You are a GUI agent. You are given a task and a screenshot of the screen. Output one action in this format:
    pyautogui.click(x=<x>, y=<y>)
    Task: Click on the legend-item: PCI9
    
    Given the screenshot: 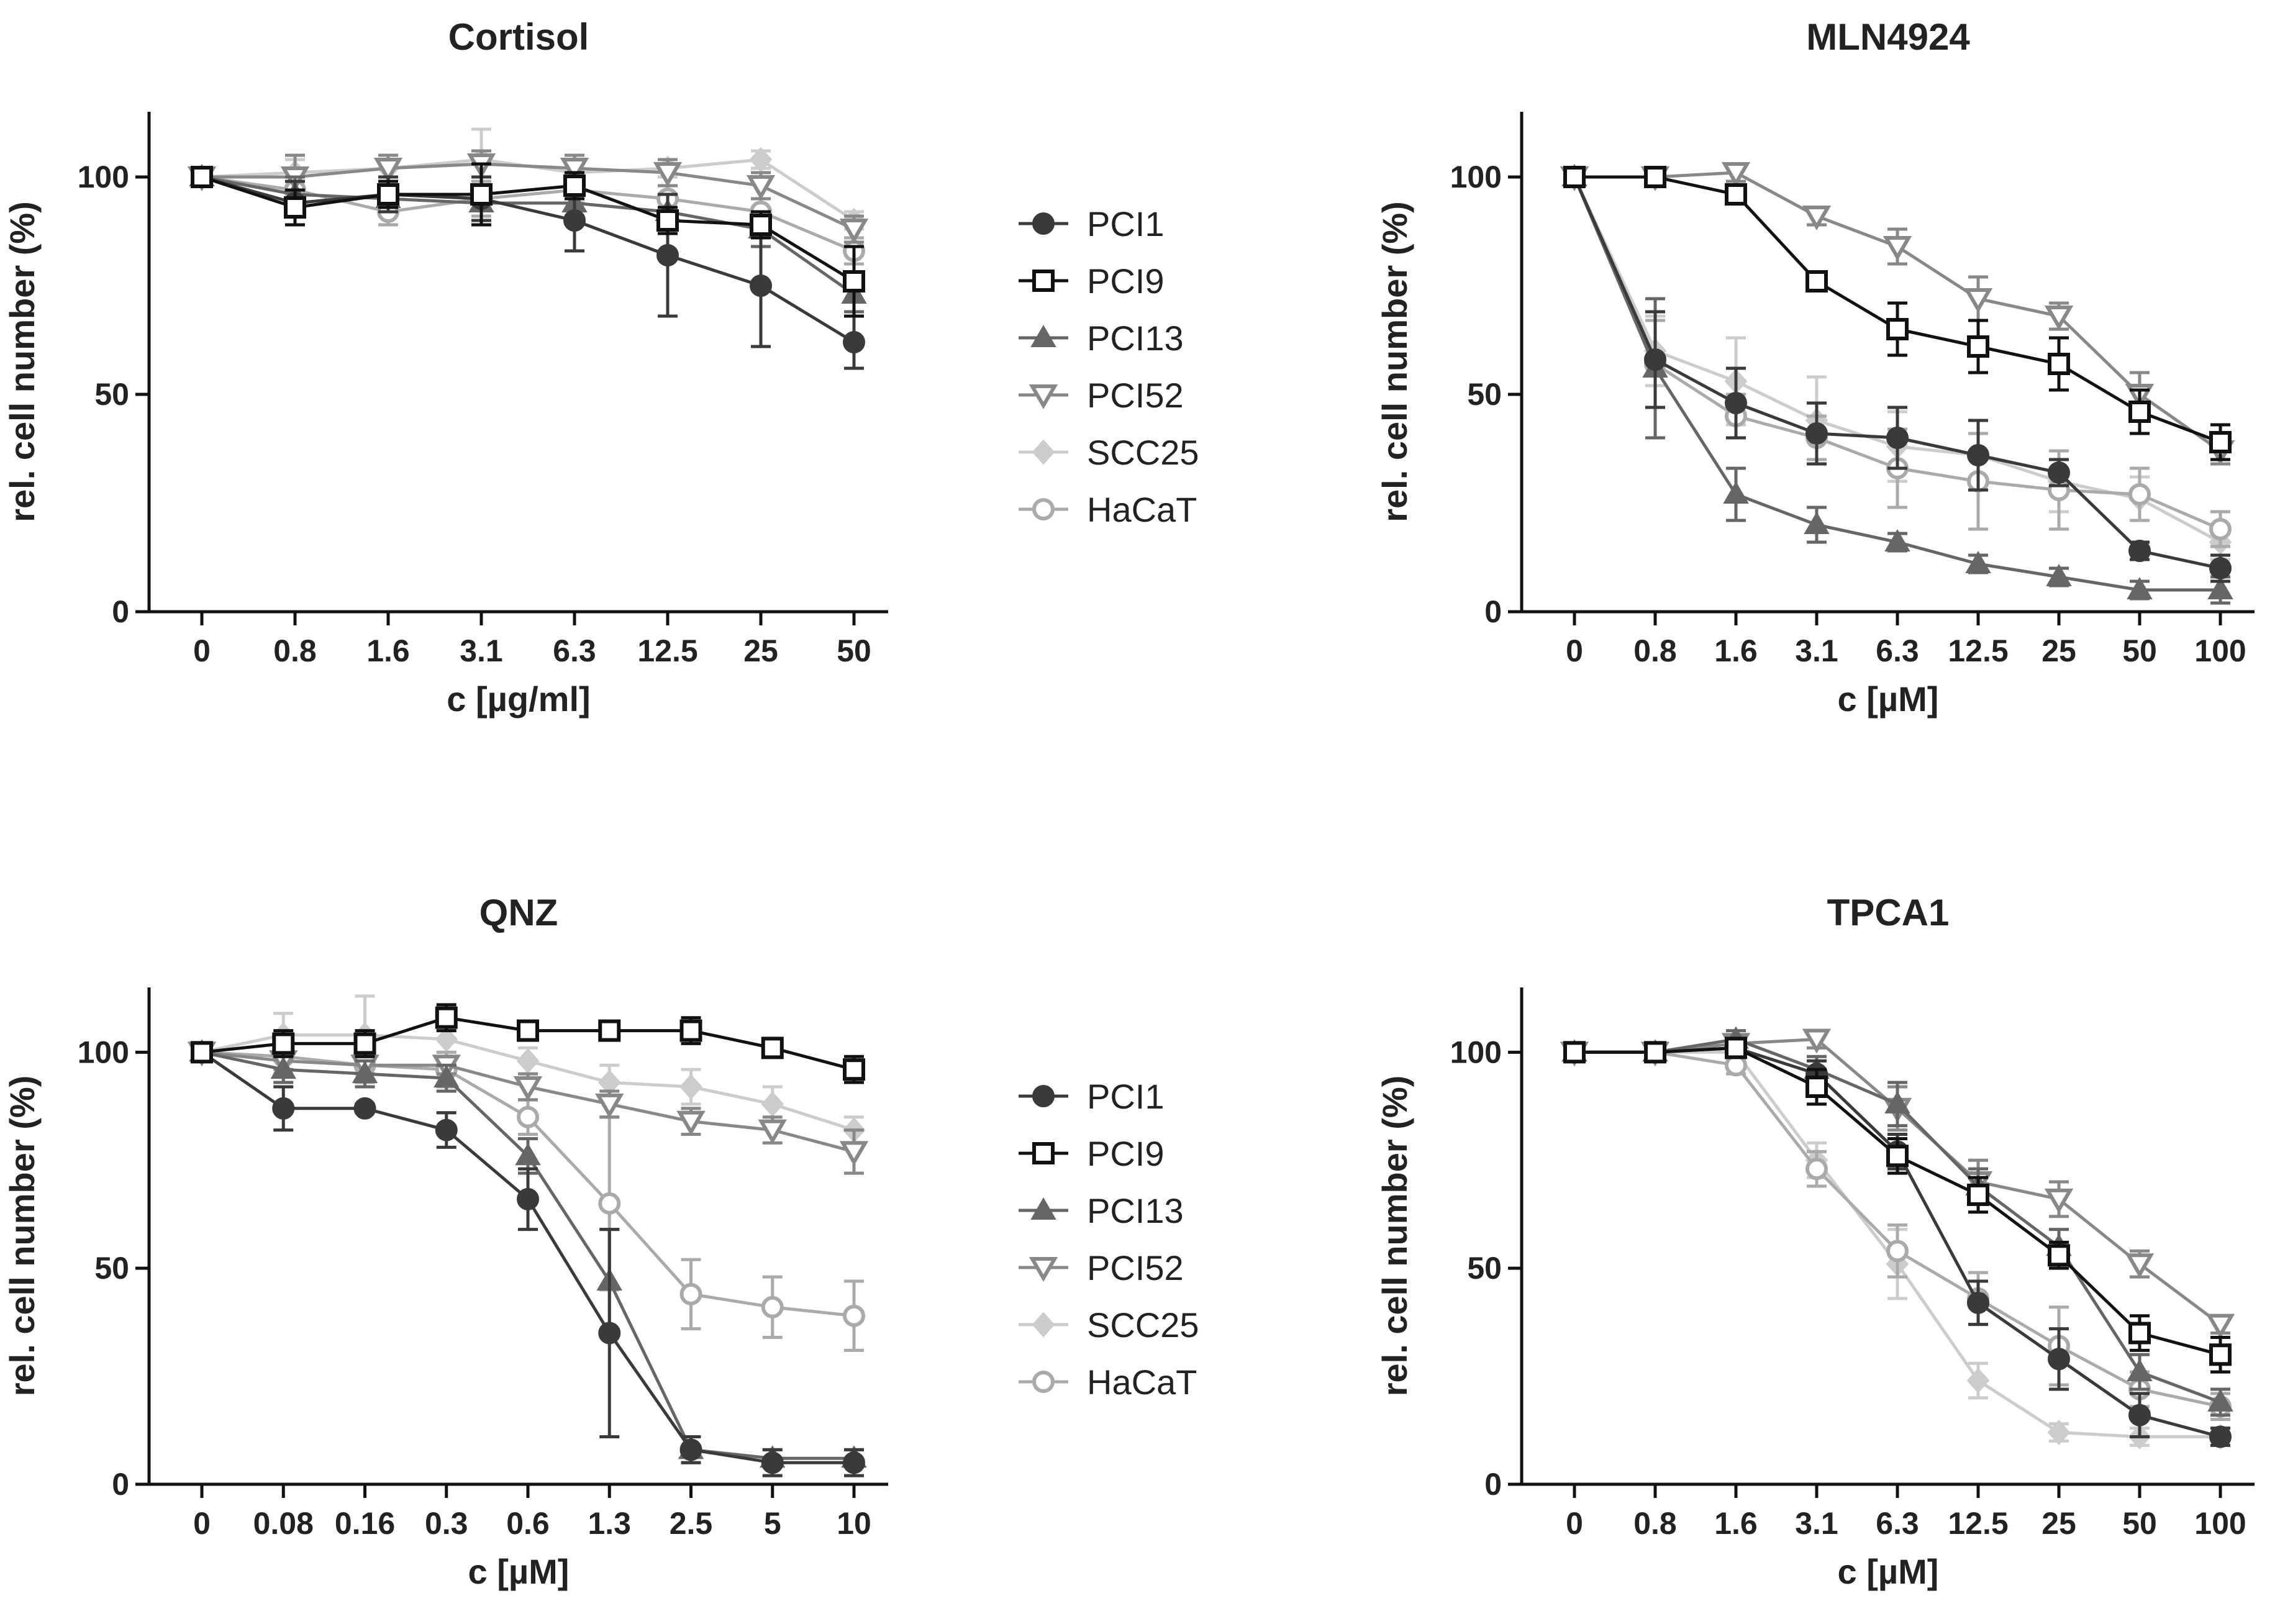 What is the action you would take?
    pyautogui.click(x=1092, y=1153)
    